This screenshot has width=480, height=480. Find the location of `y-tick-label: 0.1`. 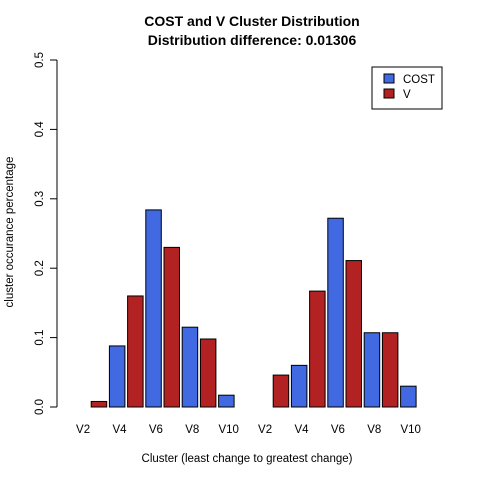

y-tick-label: 0.1 is located at coordinates (40, 338).